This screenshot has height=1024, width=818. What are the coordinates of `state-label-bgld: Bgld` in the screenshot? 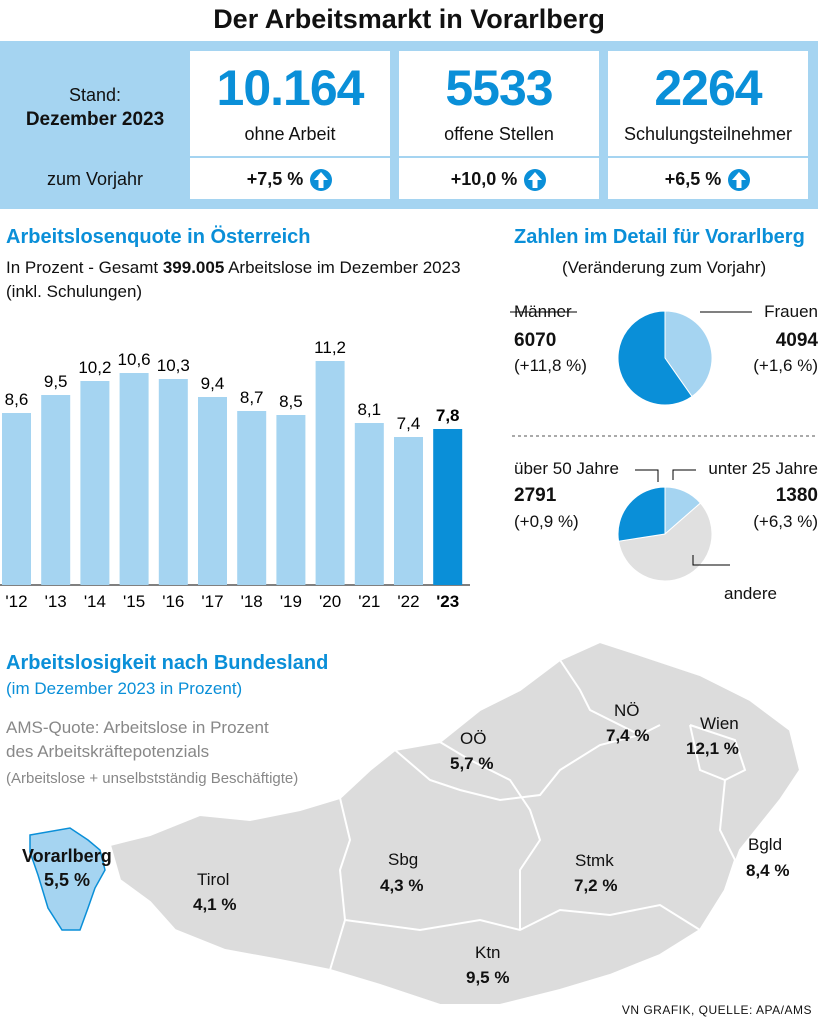 It's located at (765, 844).